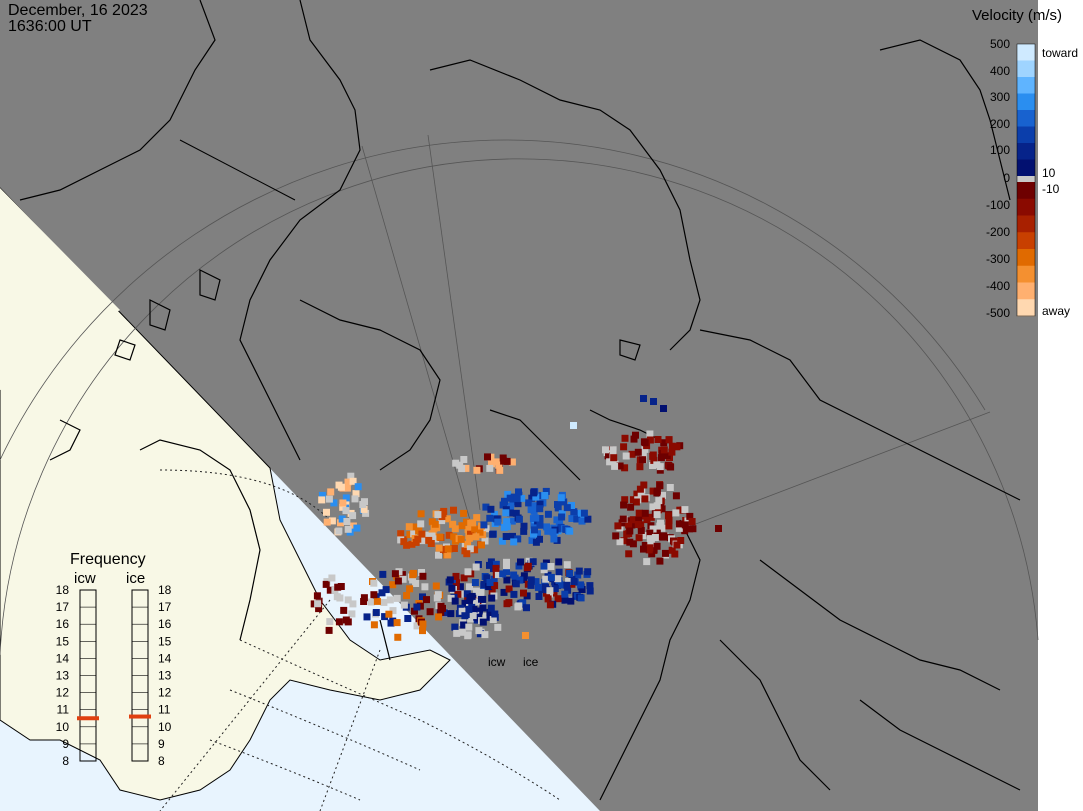 The width and height of the screenshot is (1083, 811). What do you see at coordinates (165, 641) in the screenshot?
I see `frequency-scale-label: 15` at bounding box center [165, 641].